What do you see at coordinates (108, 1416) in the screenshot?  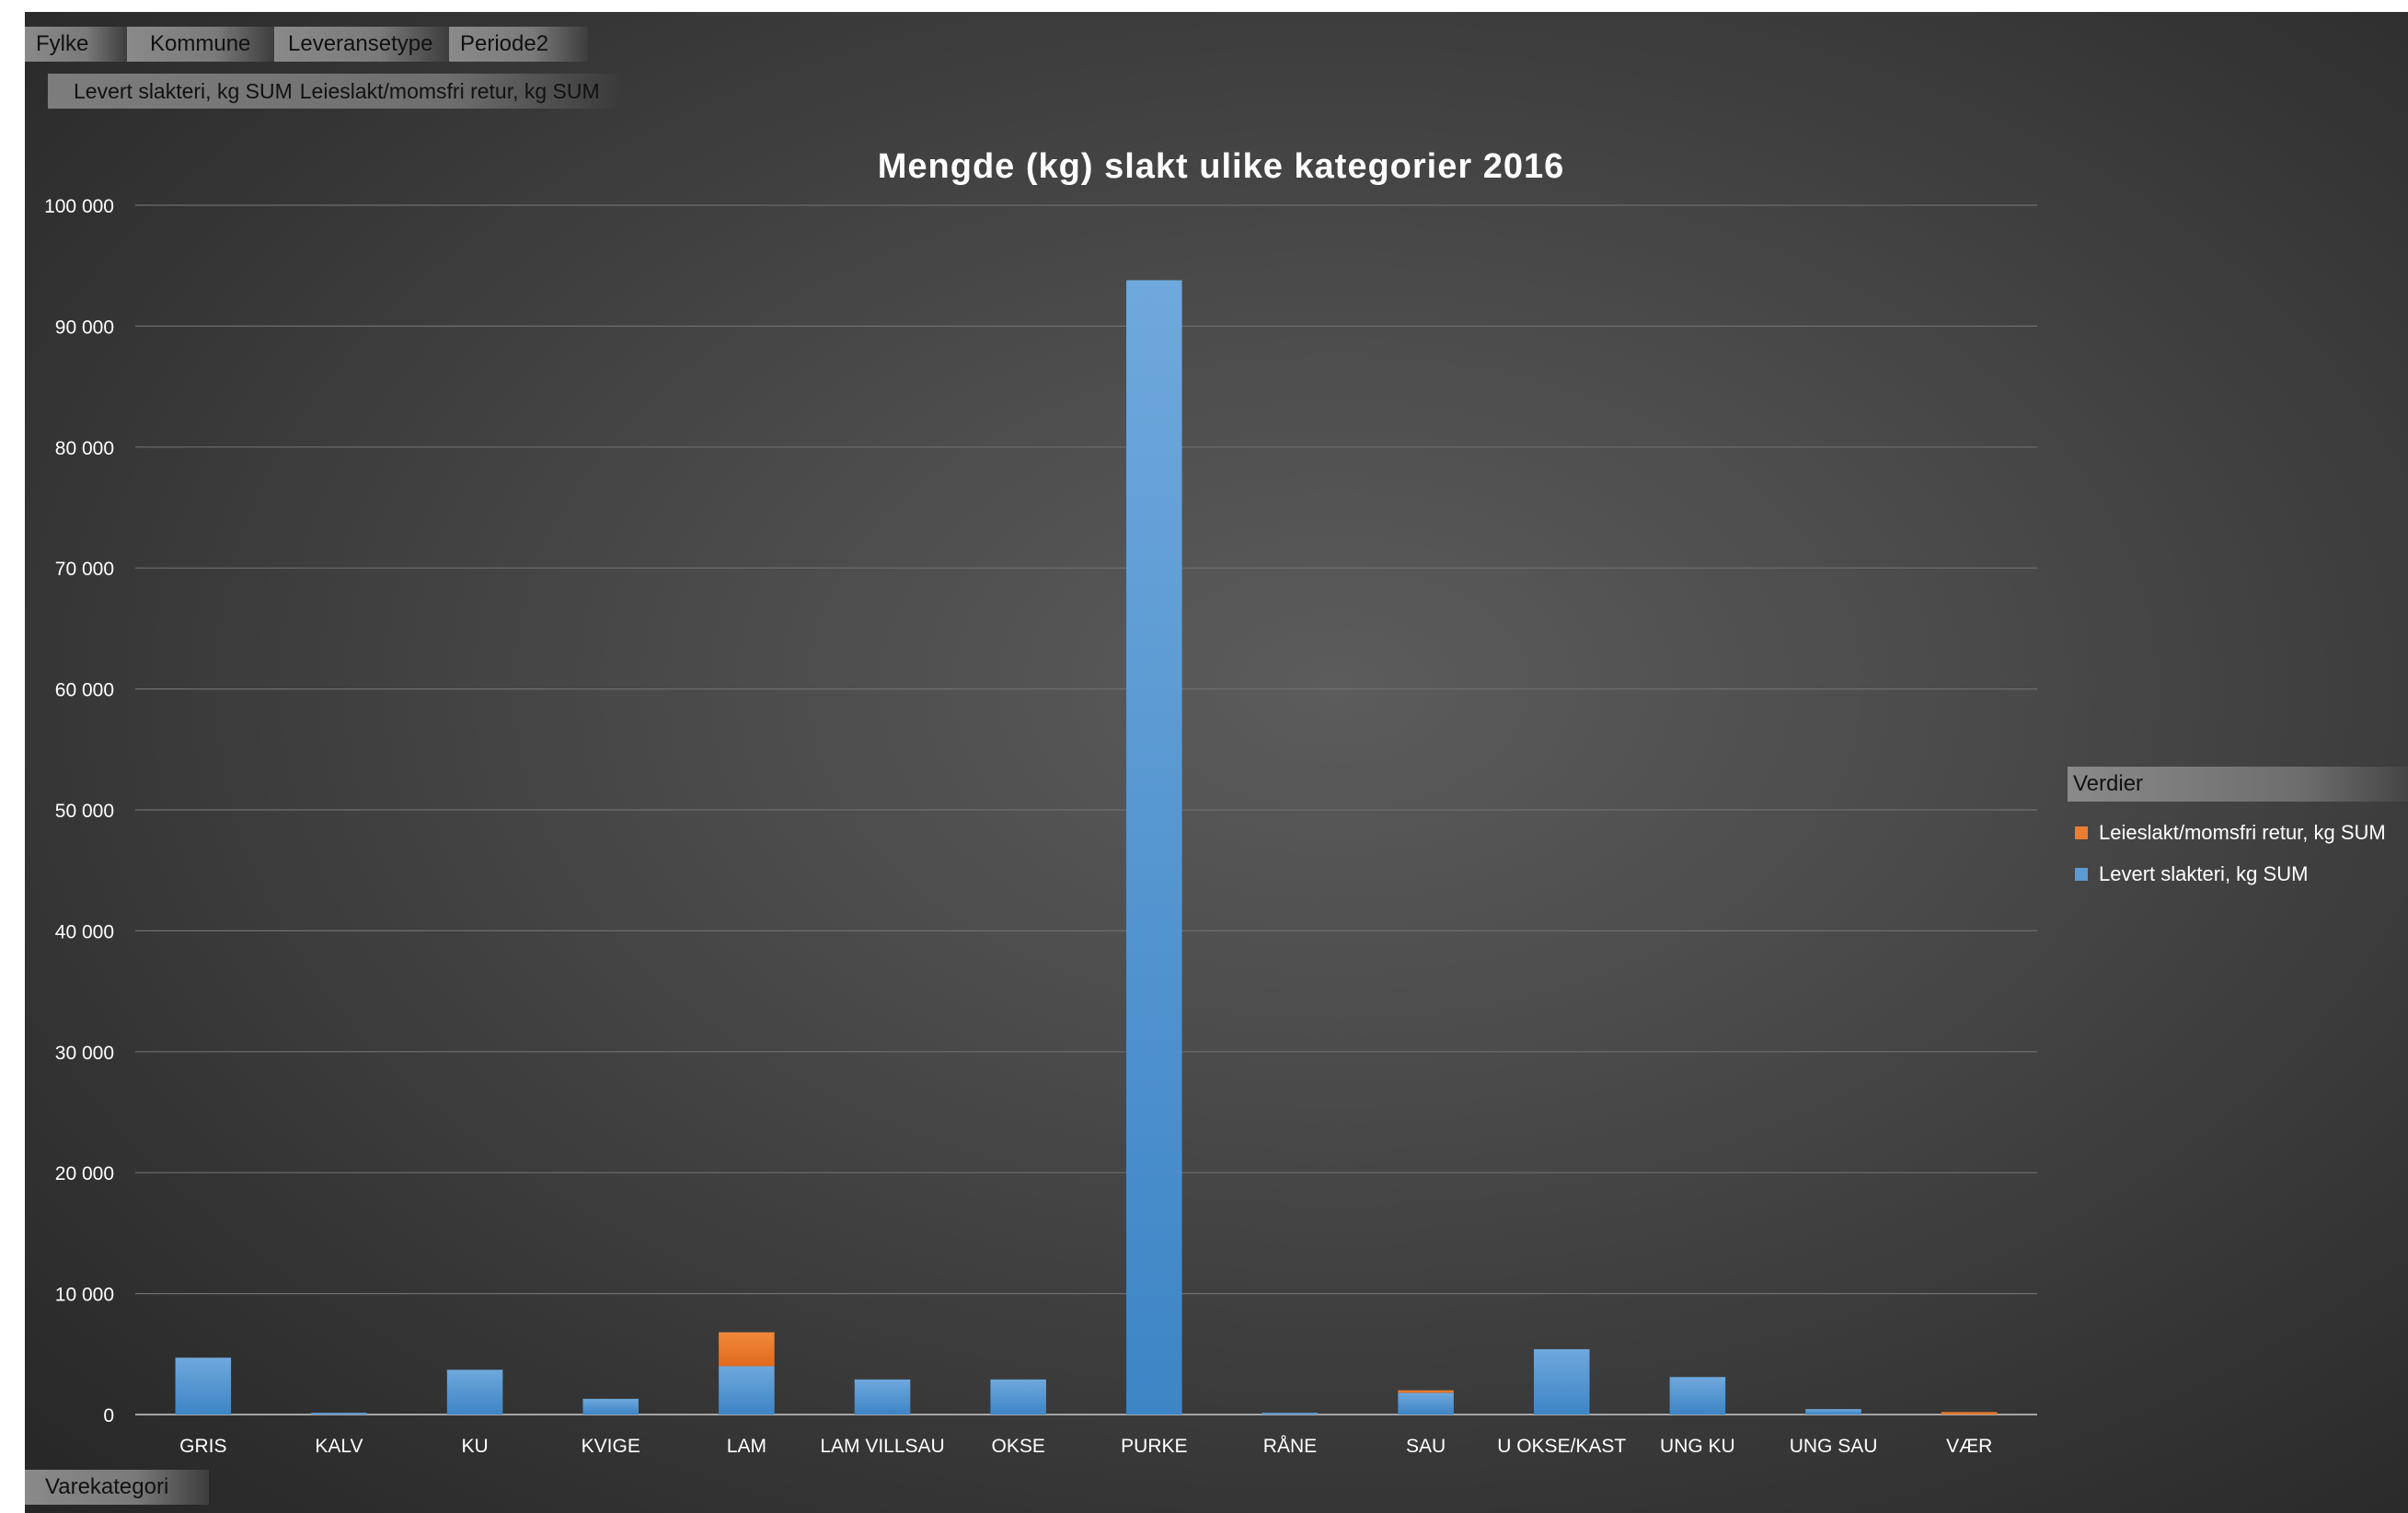 I see `y-tick-label: 0` at bounding box center [108, 1416].